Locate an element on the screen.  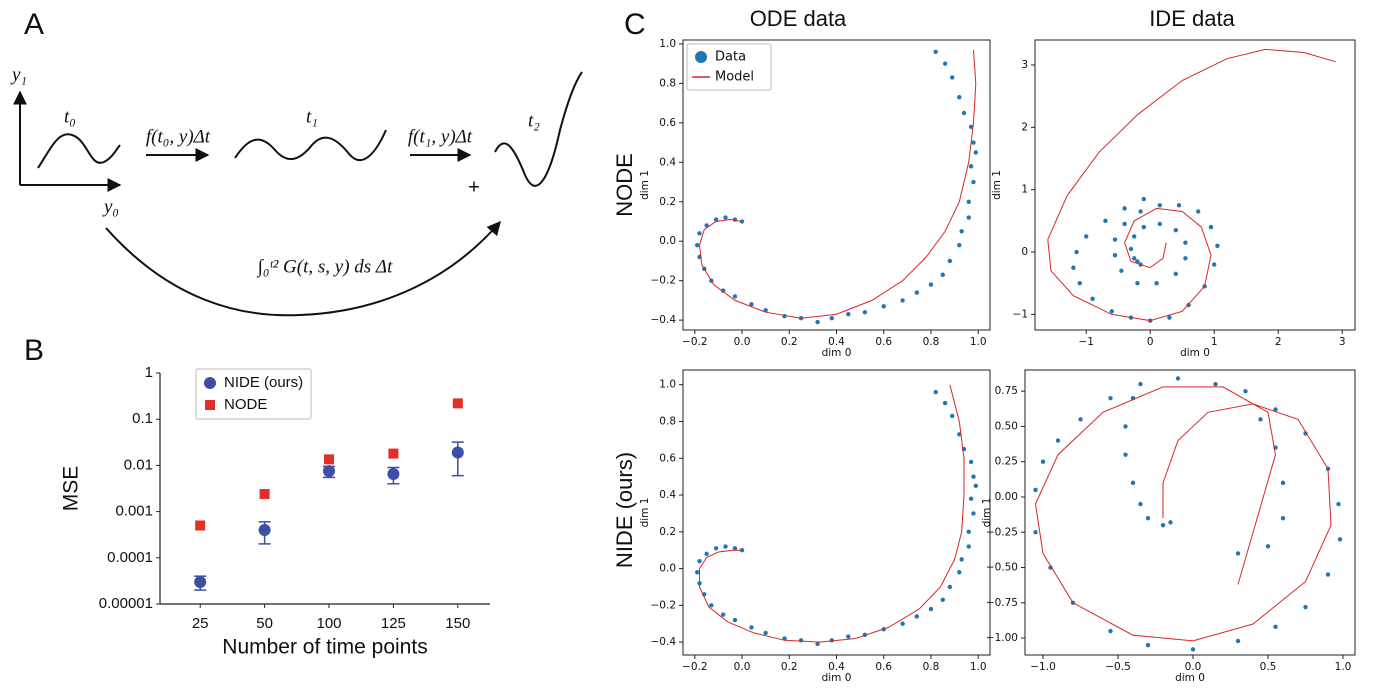
y-tick-label: 0.50 is located at coordinates (1006, 426).